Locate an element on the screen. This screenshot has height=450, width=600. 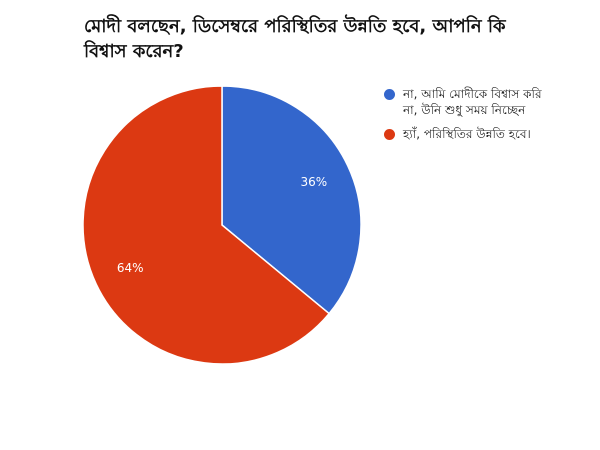
legend-item-yes: হ্যাঁ, পরিস্থিতির উন্নতি হবে। is located at coordinates (464, 134).